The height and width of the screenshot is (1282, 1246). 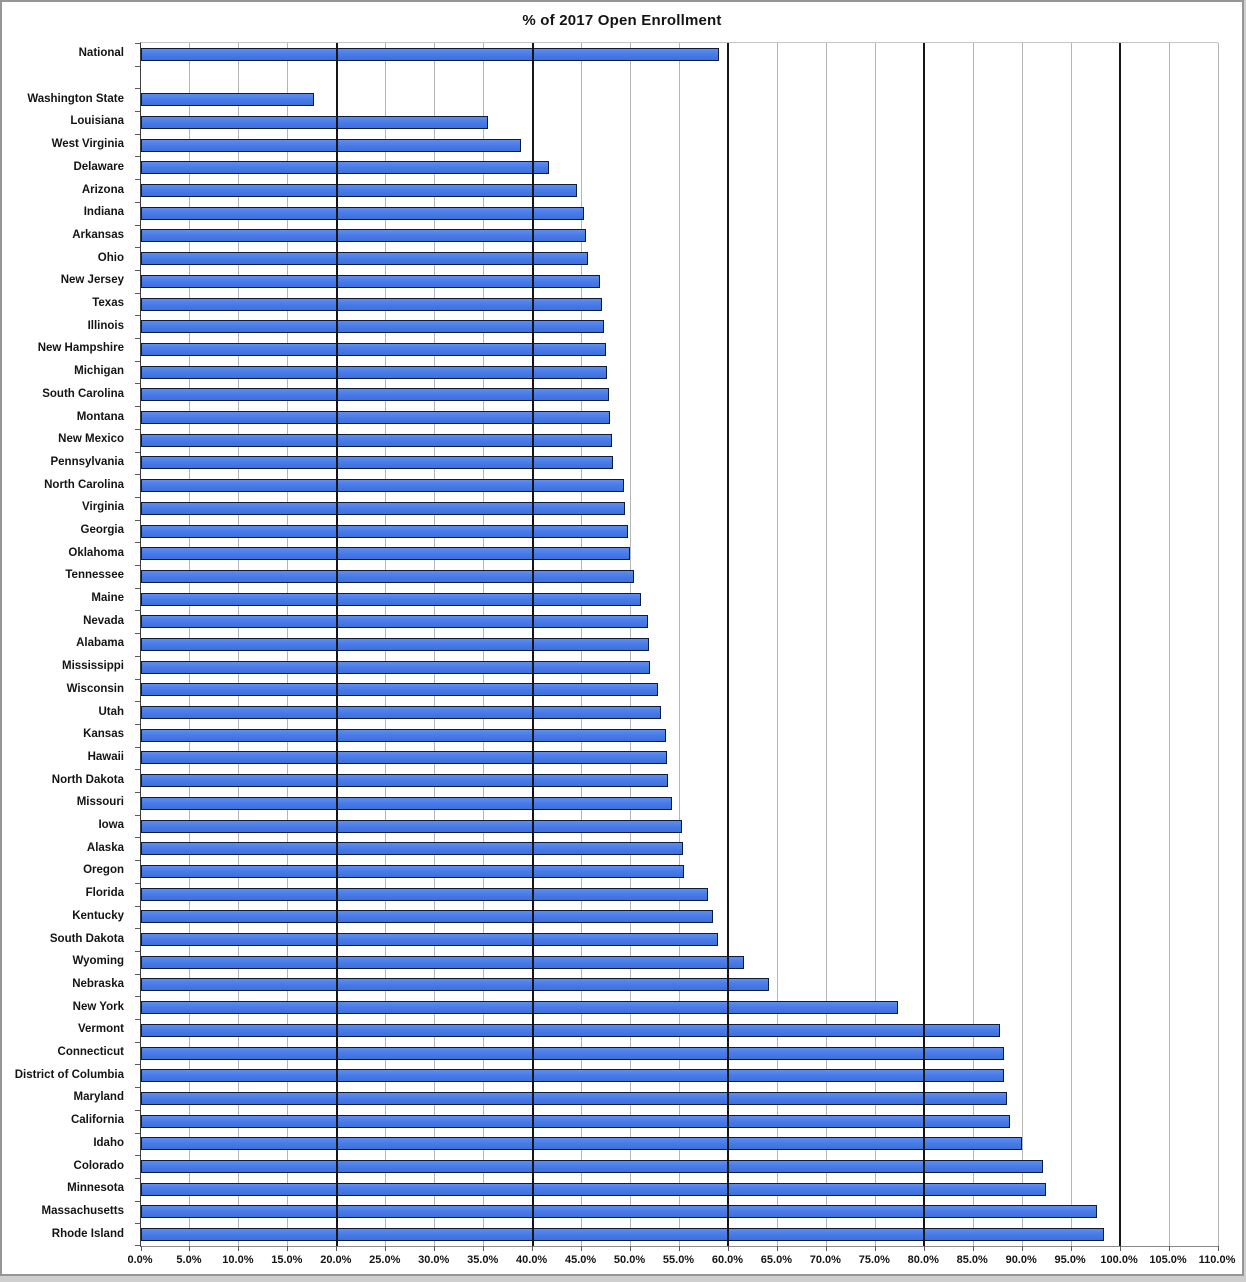 I want to click on chart-title: % of 2017 Open Enrollment, so click(x=622, y=20).